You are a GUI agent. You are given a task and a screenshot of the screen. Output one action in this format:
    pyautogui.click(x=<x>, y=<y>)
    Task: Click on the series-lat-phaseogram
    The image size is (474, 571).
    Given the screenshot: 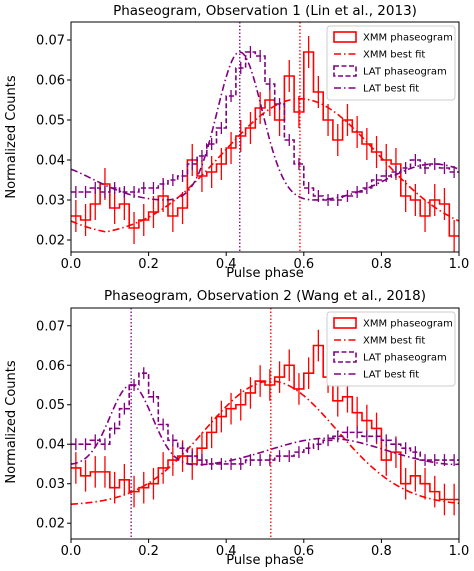 What is the action you would take?
    pyautogui.click(x=265, y=418)
    